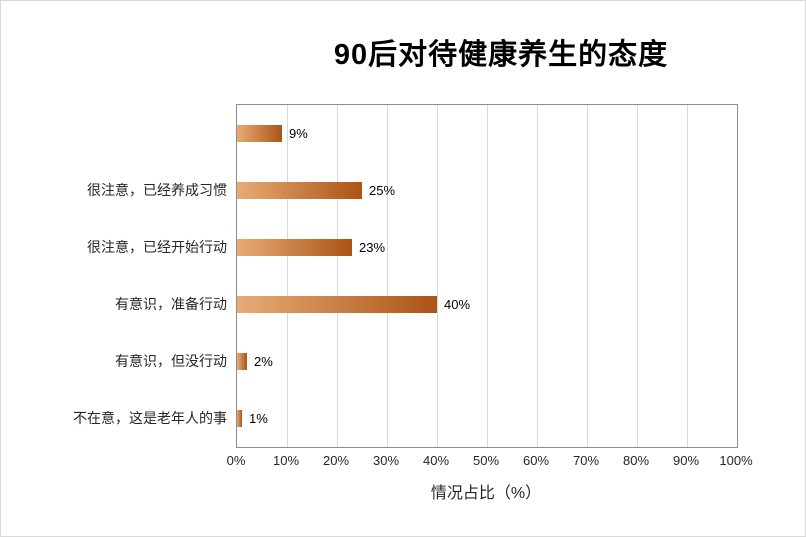 This screenshot has height=537, width=806. What do you see at coordinates (386, 460) in the screenshot?
I see `x-tick-label: 30%` at bounding box center [386, 460].